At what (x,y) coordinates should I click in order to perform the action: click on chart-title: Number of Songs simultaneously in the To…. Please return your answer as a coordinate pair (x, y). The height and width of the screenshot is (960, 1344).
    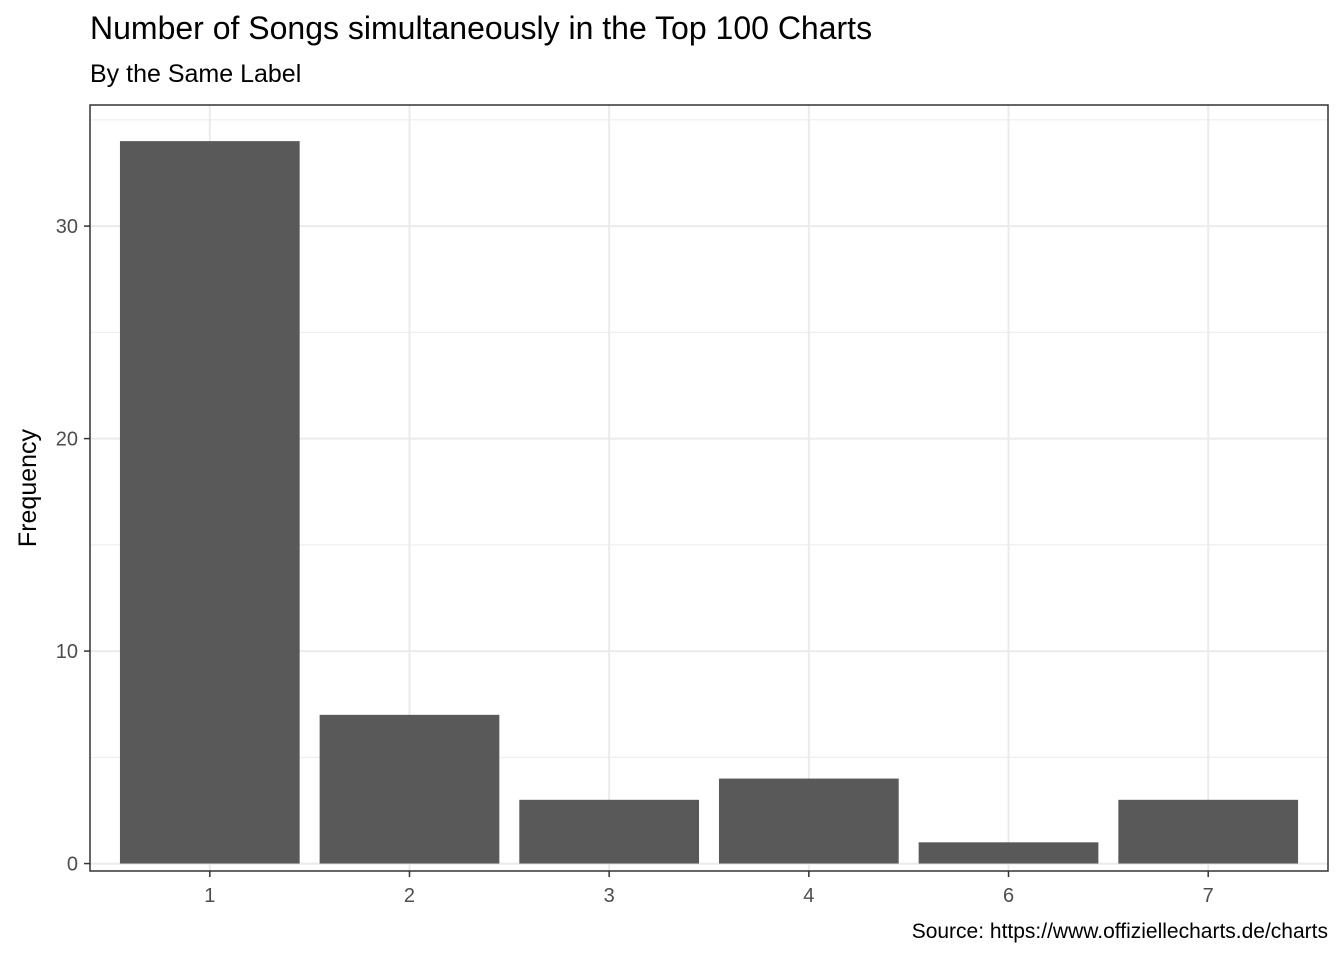
    Looking at the image, I should click on (481, 28).